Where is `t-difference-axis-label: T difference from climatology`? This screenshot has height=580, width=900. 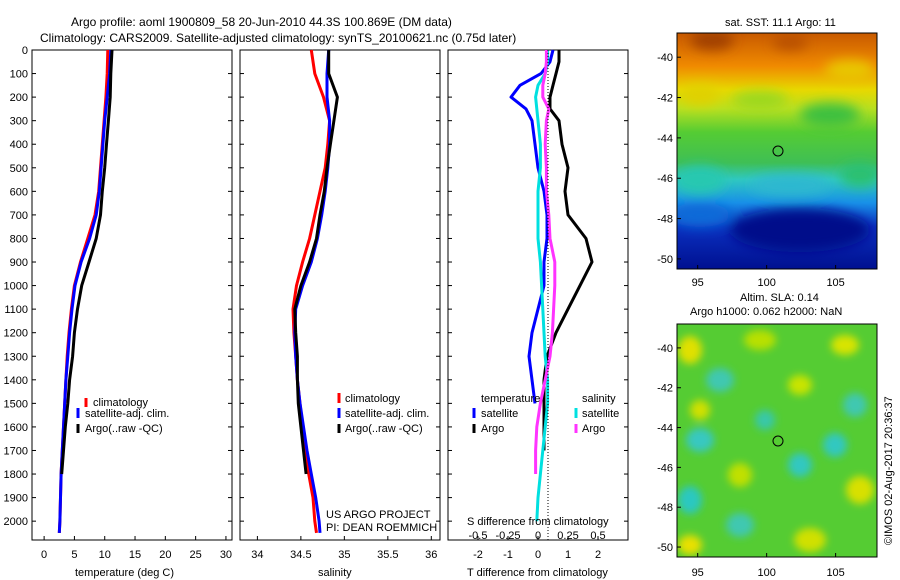
t-difference-axis-label: T difference from climatology is located at coordinates (537, 573).